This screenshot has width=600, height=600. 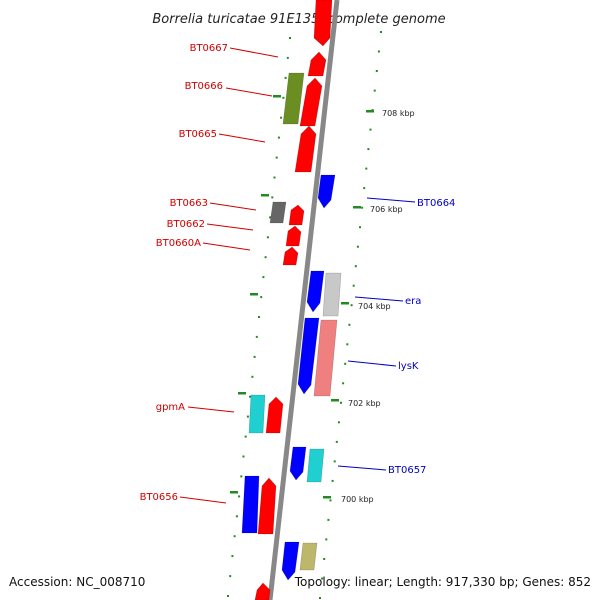 What do you see at coordinates (362, 468) in the screenshot?
I see `leader-bt0657` at bounding box center [362, 468].